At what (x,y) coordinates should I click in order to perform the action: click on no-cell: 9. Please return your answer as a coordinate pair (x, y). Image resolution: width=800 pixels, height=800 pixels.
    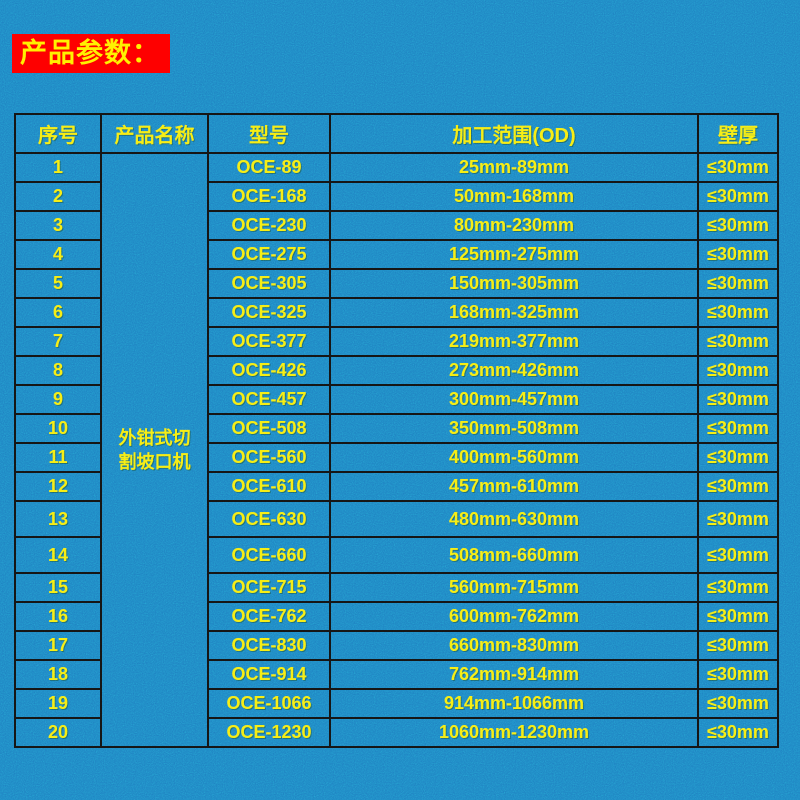
    Looking at the image, I should click on (58, 399).